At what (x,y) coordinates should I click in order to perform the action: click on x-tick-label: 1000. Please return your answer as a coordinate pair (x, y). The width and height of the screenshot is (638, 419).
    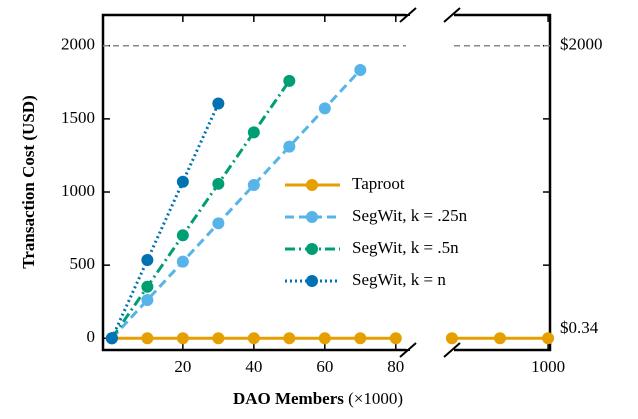
    Looking at the image, I should click on (548, 366).